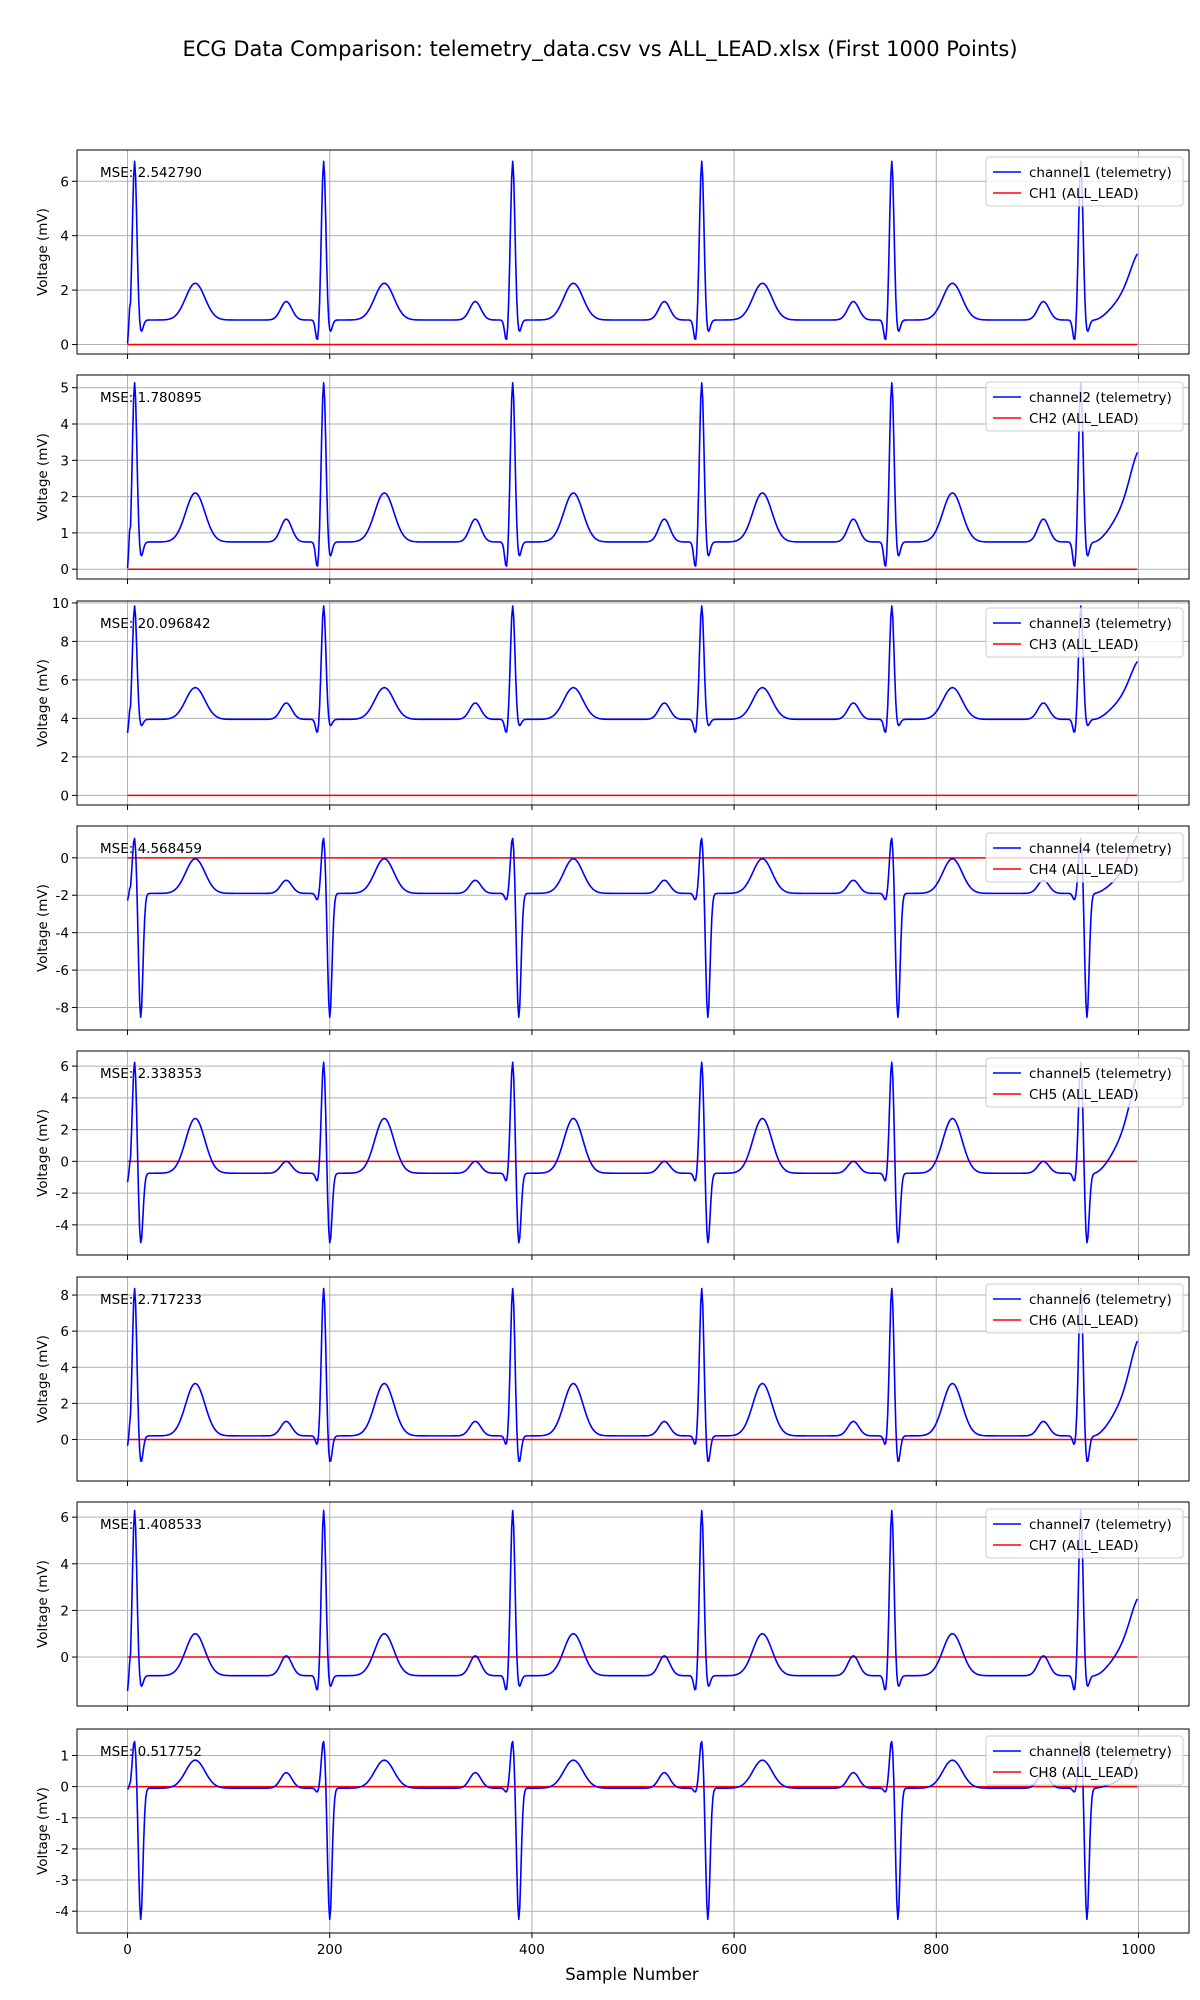 The image size is (1200, 2000). Describe the element at coordinates (60, 604) in the screenshot. I see `y-tick-label: 10` at that location.